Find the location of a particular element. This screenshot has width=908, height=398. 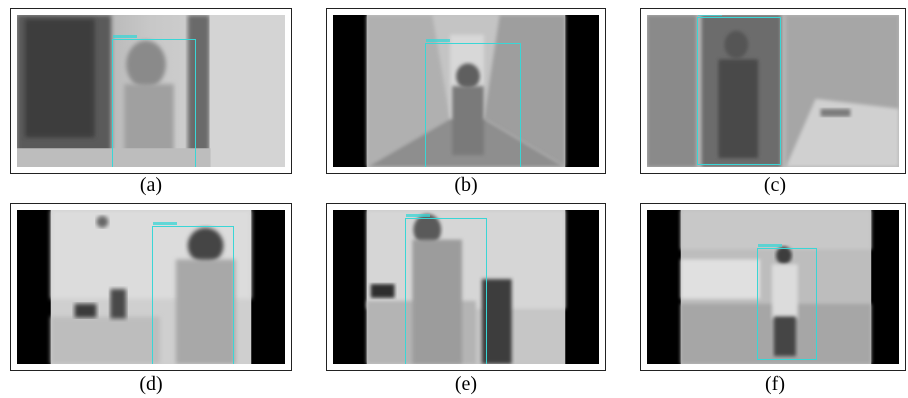

scene-c-image is located at coordinates (773, 91).